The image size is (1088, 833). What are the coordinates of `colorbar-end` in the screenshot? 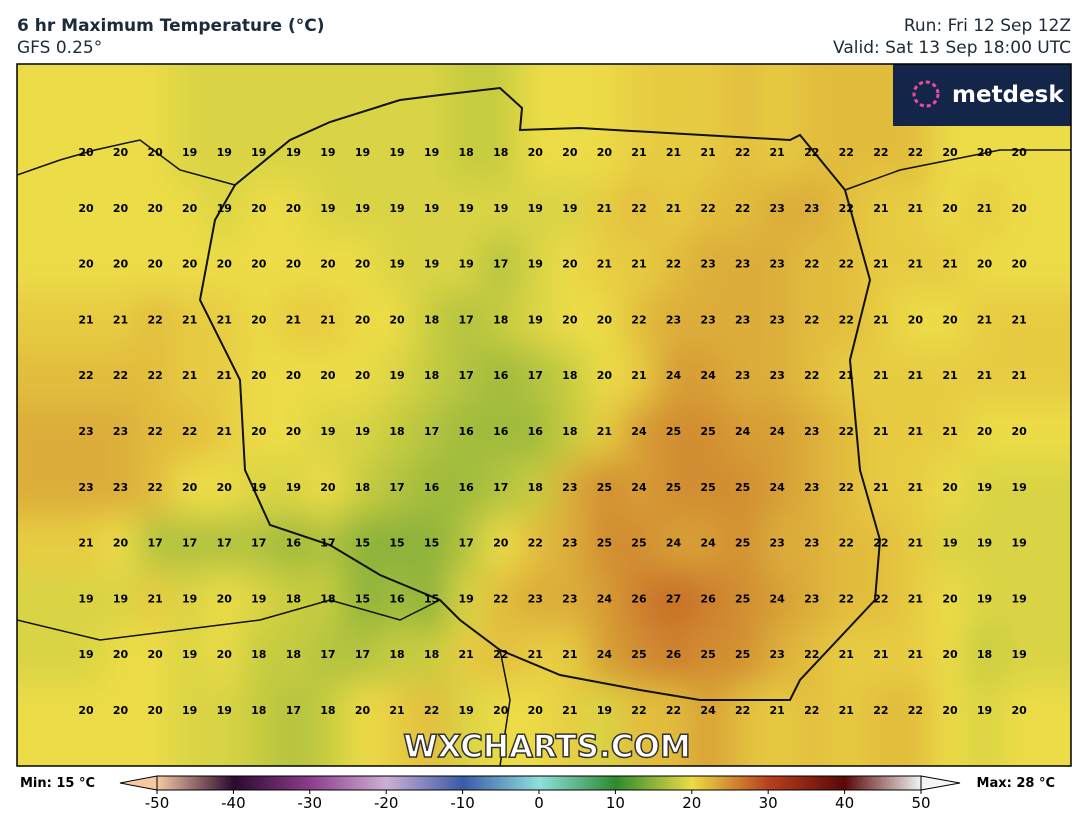 It's located at (940, 783).